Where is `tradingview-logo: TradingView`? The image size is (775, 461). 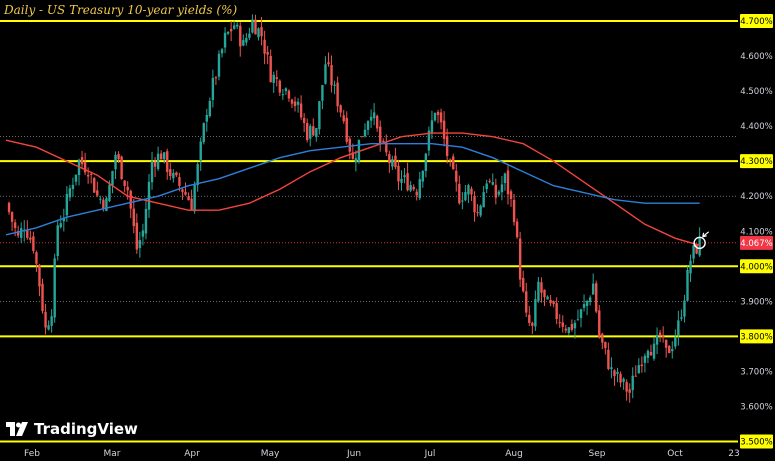 tradingview-logo: TradingView is located at coordinates (72, 429).